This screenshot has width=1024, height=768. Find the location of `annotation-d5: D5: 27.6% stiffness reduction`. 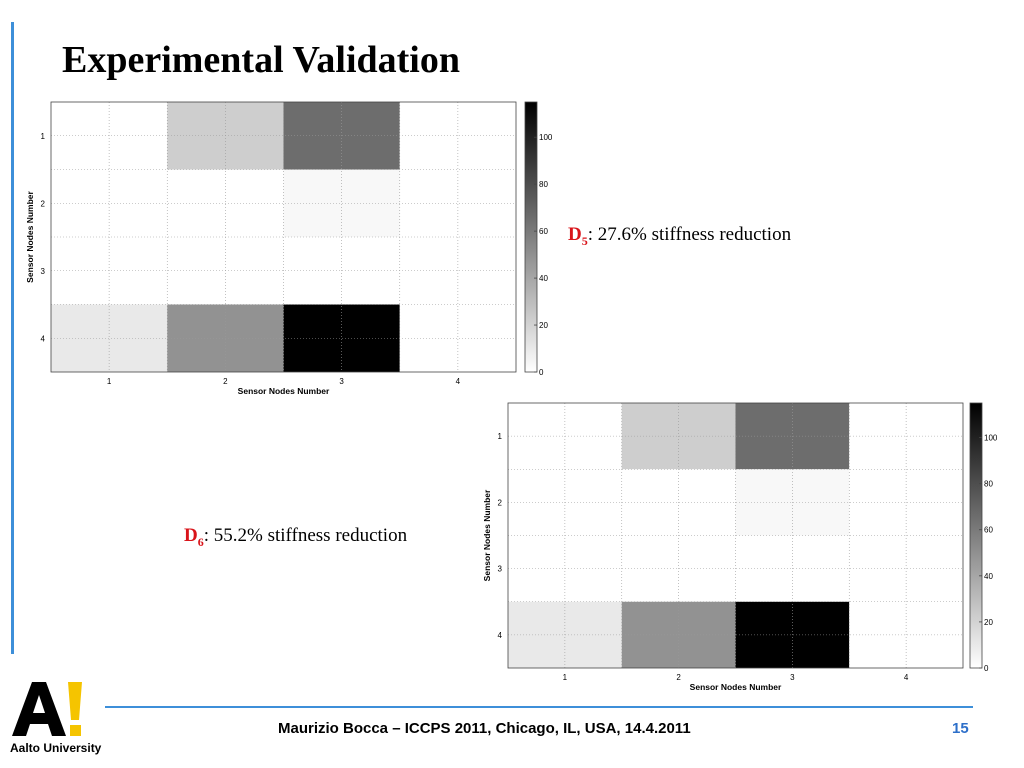

annotation-d5: D5: 27.6% stiffness reduction is located at coordinates (679, 236).